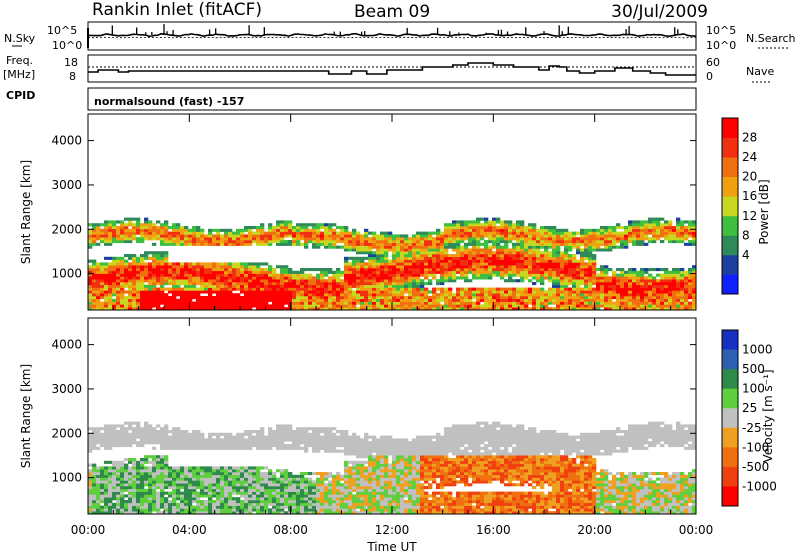 The image size is (800, 554). What do you see at coordinates (392, 99) in the screenshot?
I see `cpid-panel: normalsound (fast) -157` at bounding box center [392, 99].